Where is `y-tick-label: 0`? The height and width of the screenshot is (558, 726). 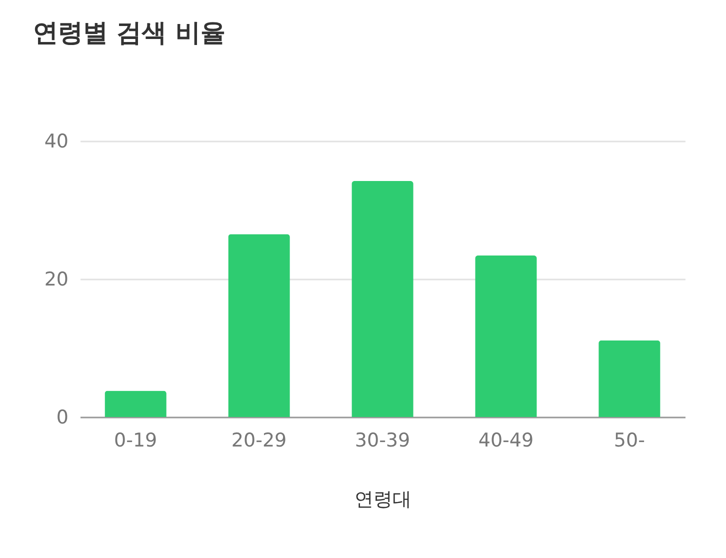 y-tick-label: 0 is located at coordinates (62, 417).